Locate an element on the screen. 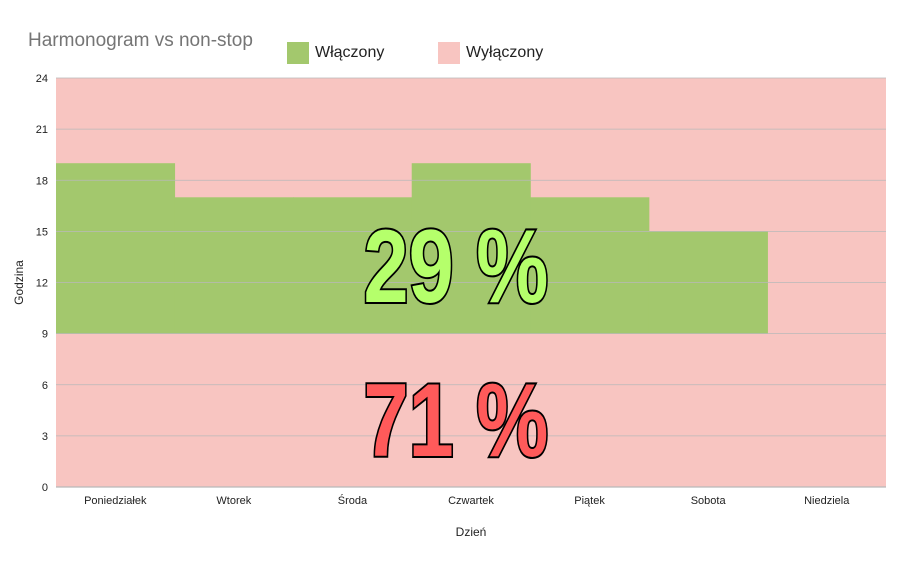 Image resolution: width=914 pixels, height=567 pixels. y-tick-label: 0 is located at coordinates (45, 488).